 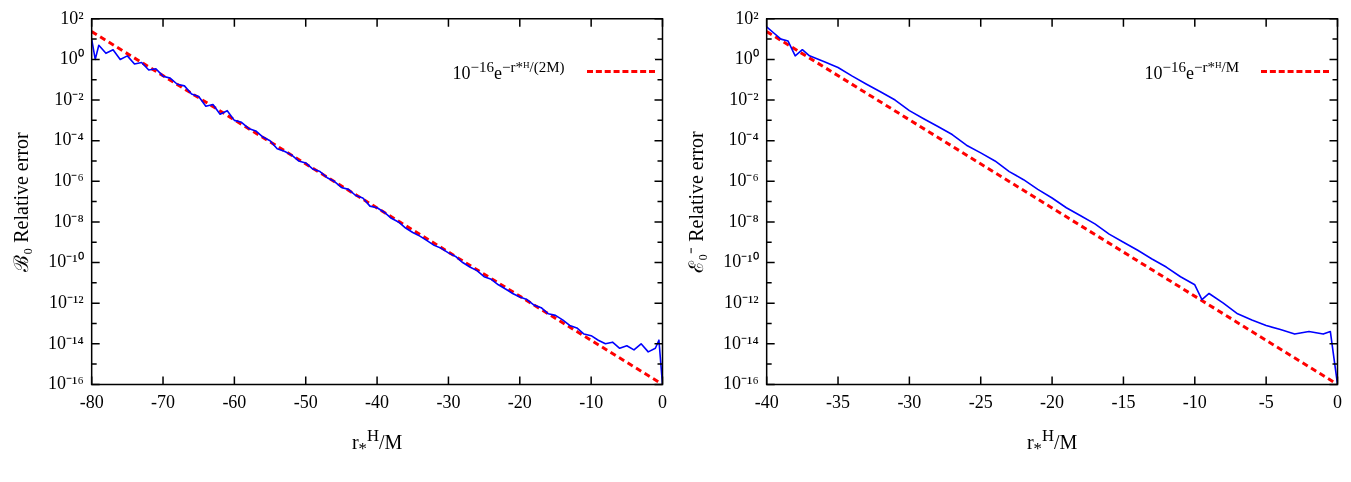 What do you see at coordinates (91, 401) in the screenshot?
I see `x-tick-label: -80` at bounding box center [91, 401].